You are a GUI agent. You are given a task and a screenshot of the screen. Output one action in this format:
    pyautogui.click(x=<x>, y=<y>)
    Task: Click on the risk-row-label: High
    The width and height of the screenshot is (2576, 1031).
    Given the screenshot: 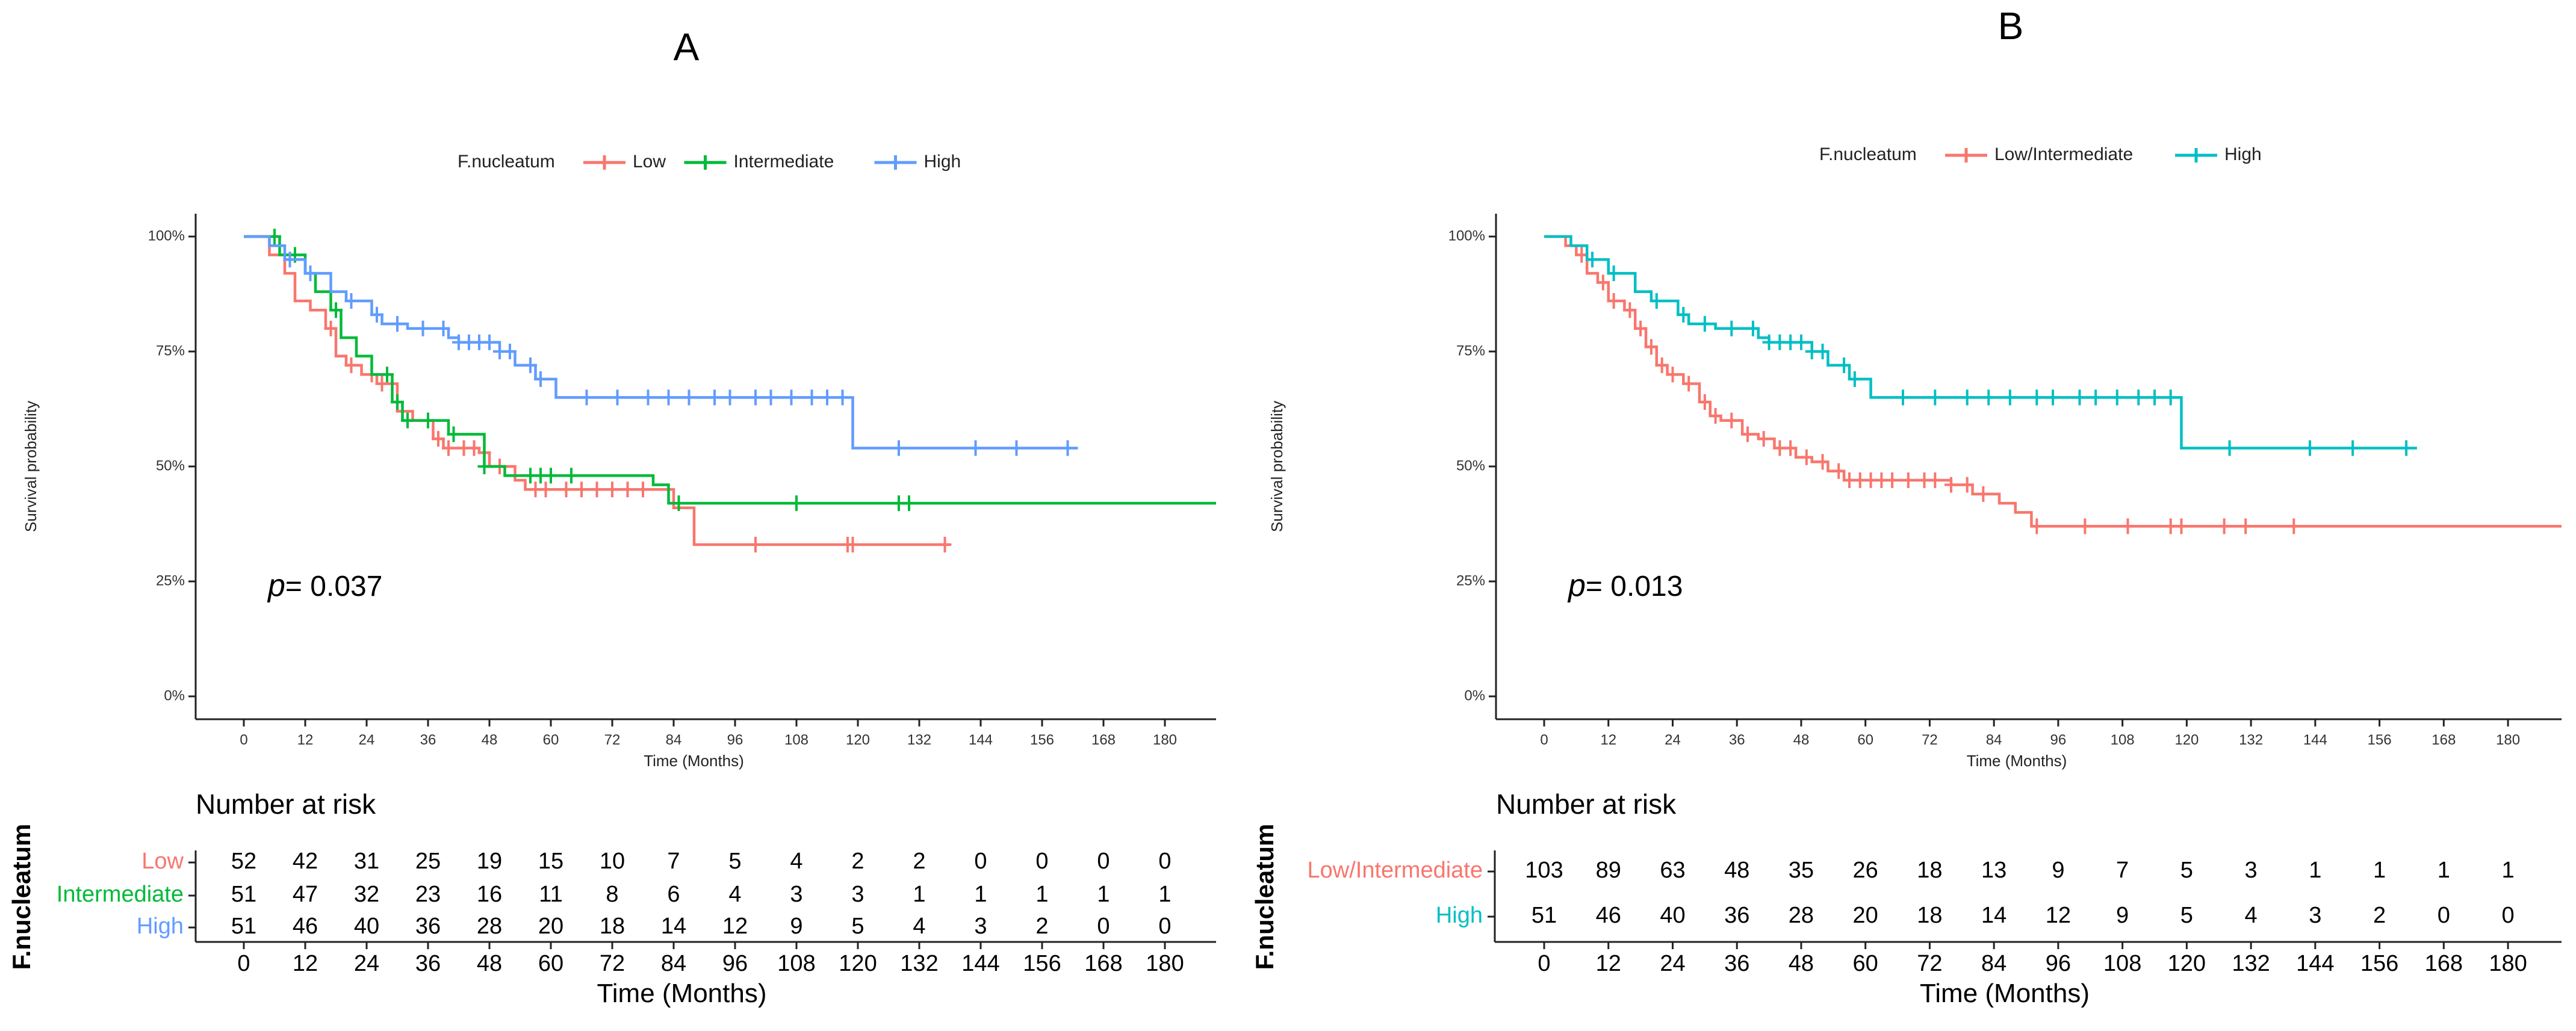 What is the action you would take?
    pyautogui.click(x=160, y=926)
    